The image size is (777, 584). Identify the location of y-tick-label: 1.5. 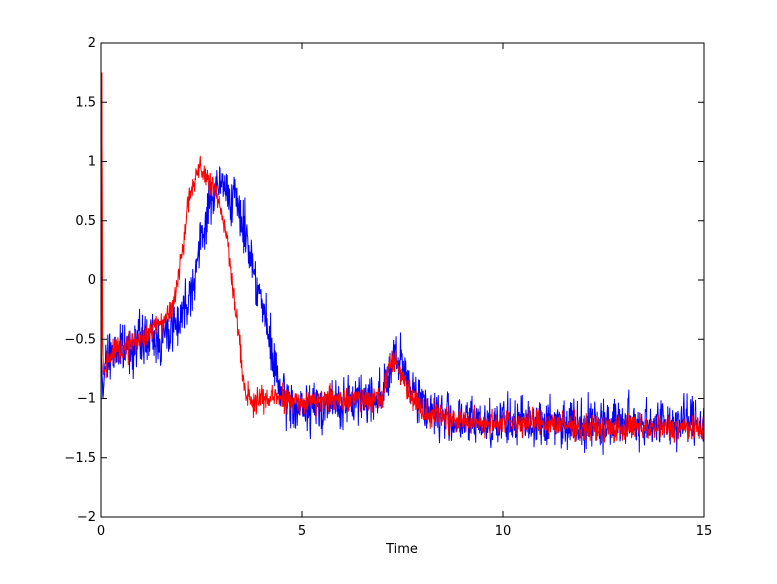
(85, 102).